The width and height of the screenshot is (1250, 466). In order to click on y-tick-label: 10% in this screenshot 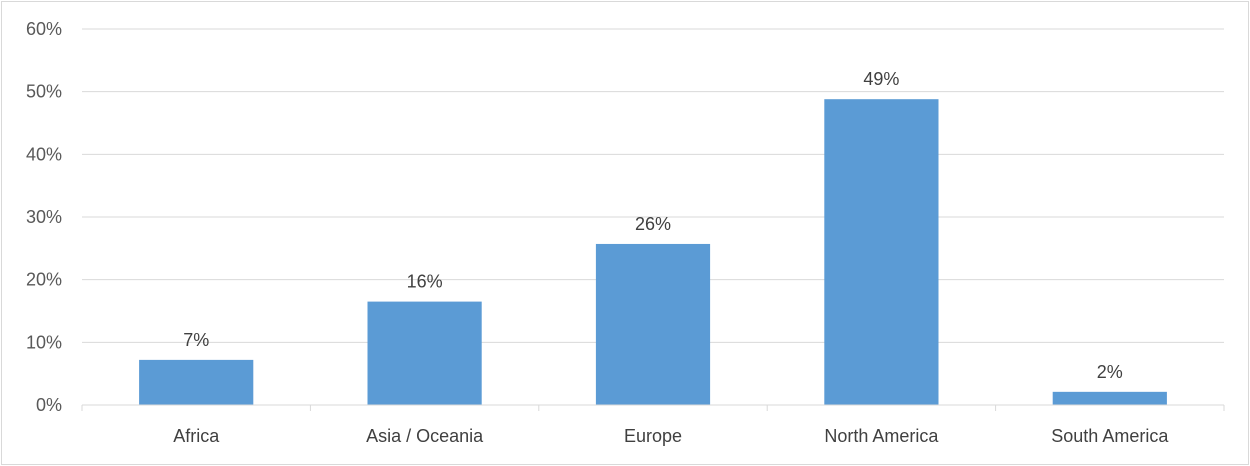, I will do `click(44, 342)`.